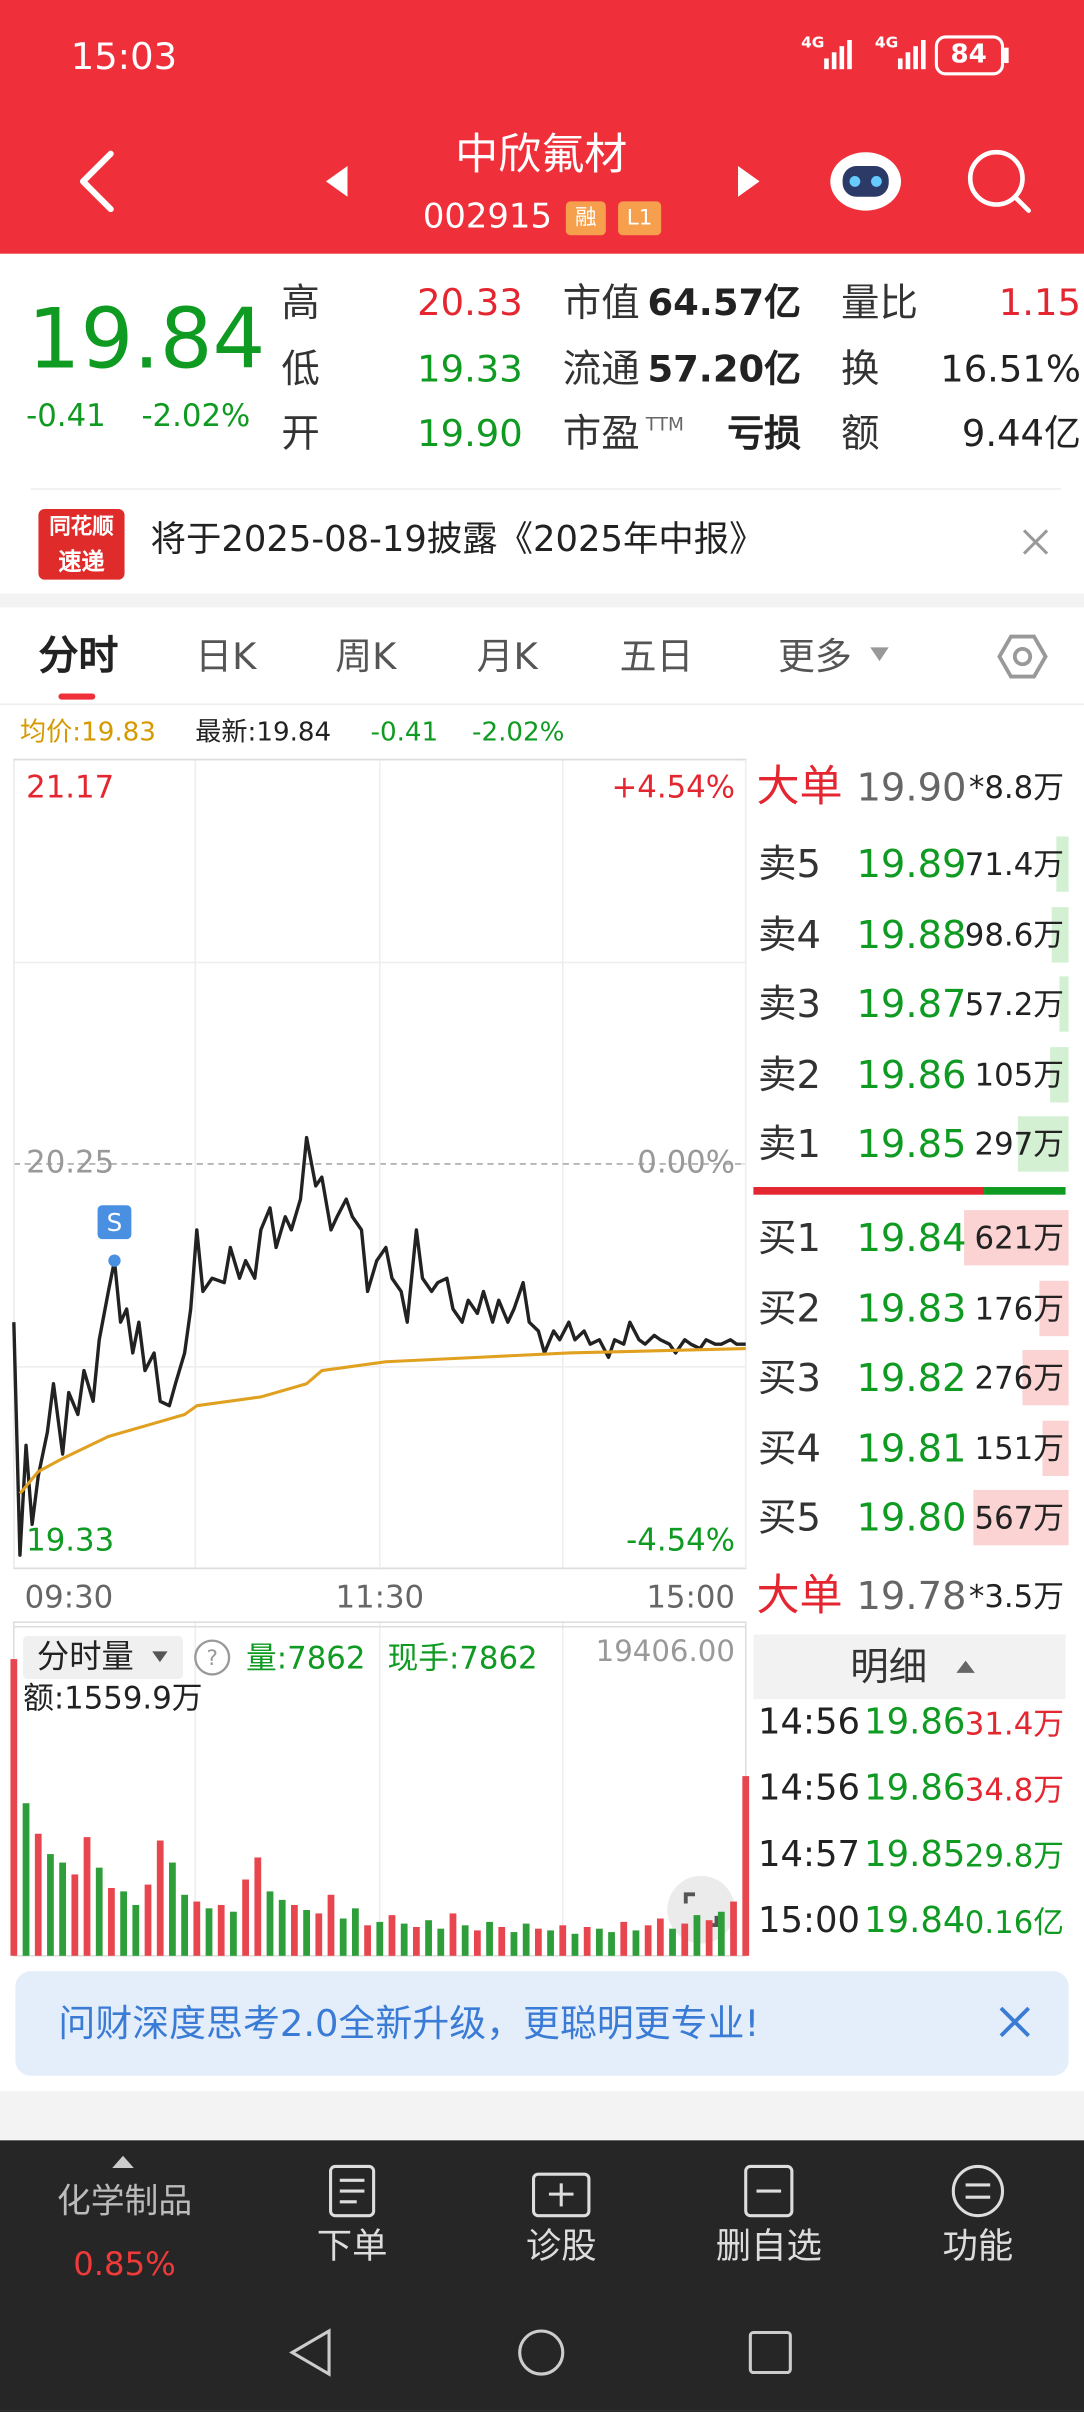 This screenshot has height=2412, width=1084. I want to click on tab: 更多, so click(815, 657).